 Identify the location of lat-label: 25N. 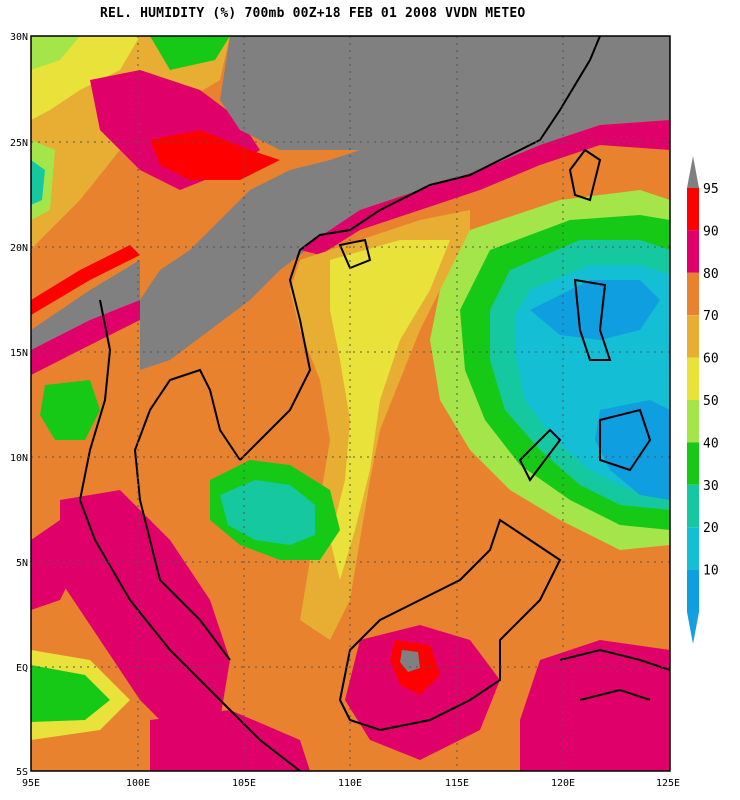
(19, 143).